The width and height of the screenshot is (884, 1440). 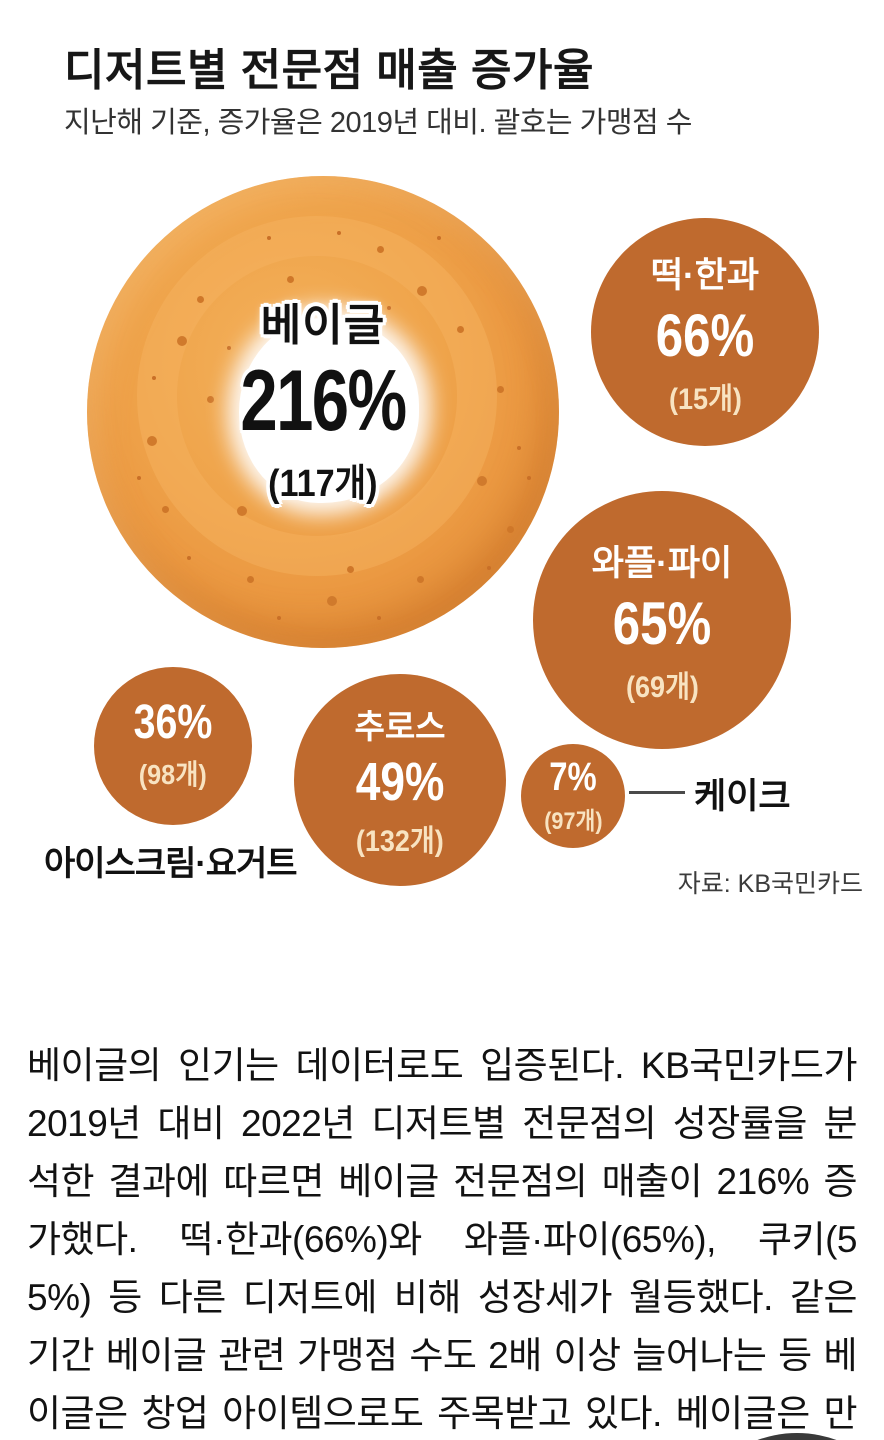 What do you see at coordinates (657, 792) in the screenshot?
I see `cake-connector-line` at bounding box center [657, 792].